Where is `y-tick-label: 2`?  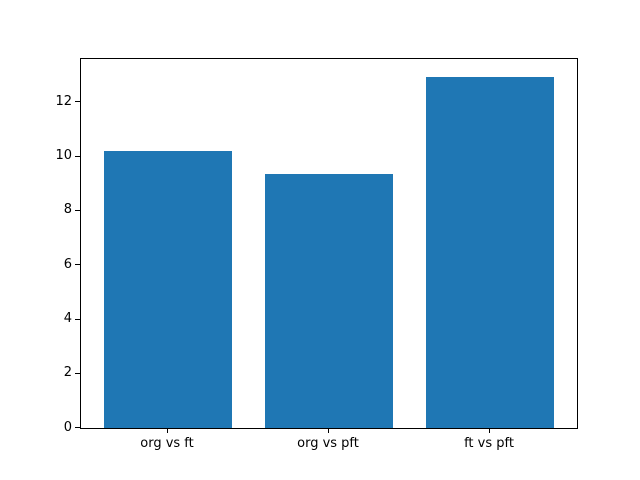 y-tick-label: 2 is located at coordinates (67, 373).